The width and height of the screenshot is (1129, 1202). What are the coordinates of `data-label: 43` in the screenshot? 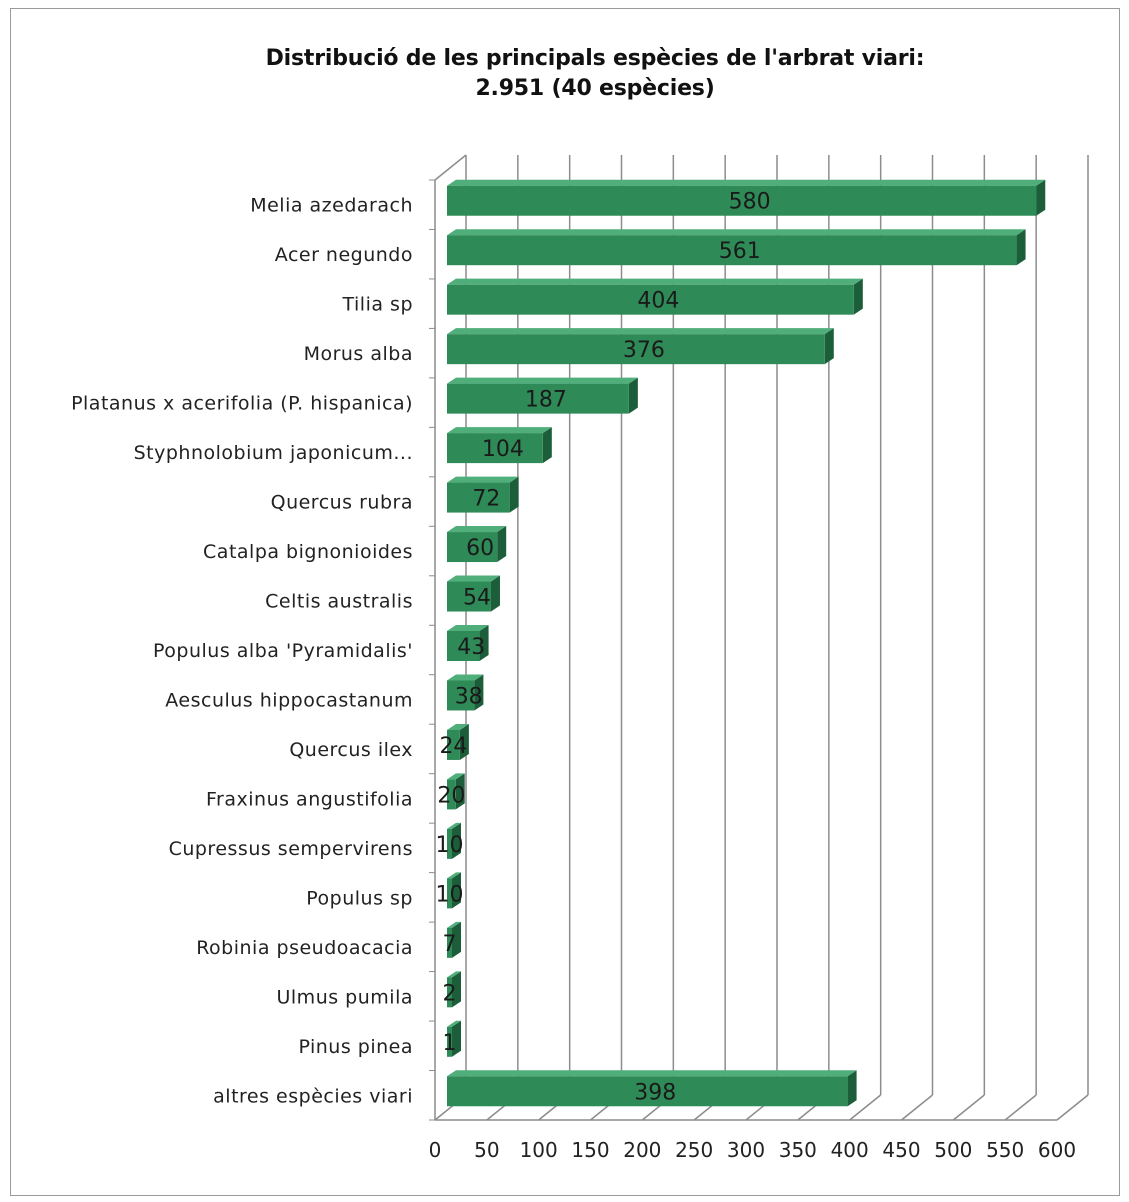 It's located at (471, 647).